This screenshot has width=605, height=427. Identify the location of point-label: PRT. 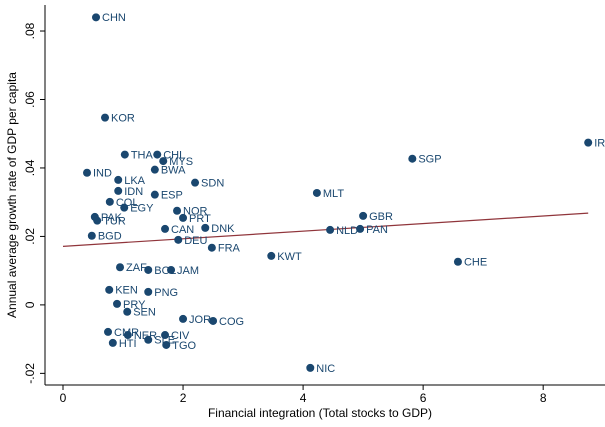
(200, 219).